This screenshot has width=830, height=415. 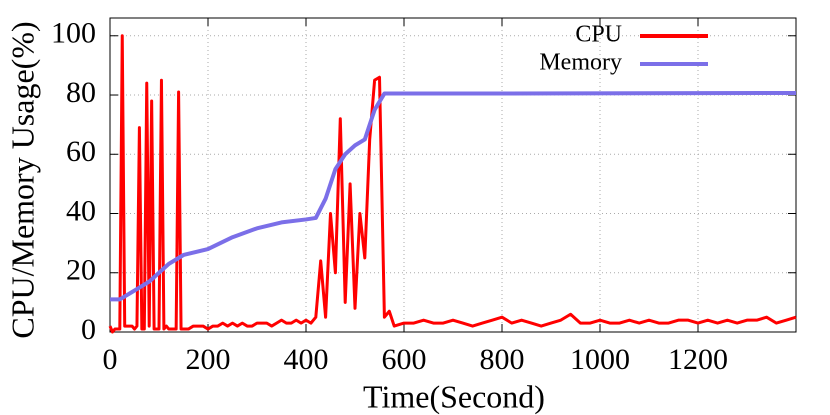 I want to click on y-tick-label: 0, so click(x=88, y=329).